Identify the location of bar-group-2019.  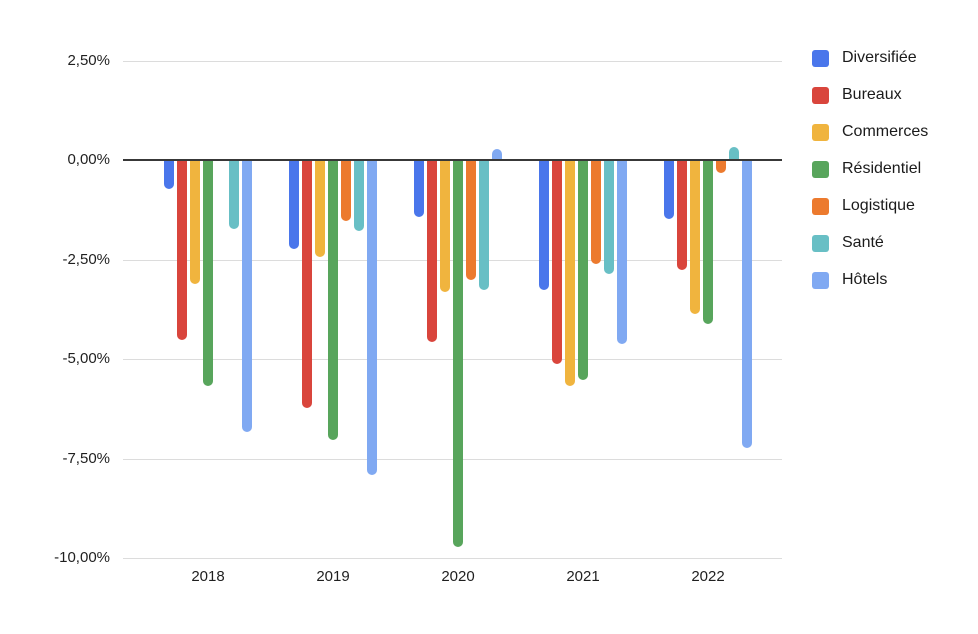
(333, 317).